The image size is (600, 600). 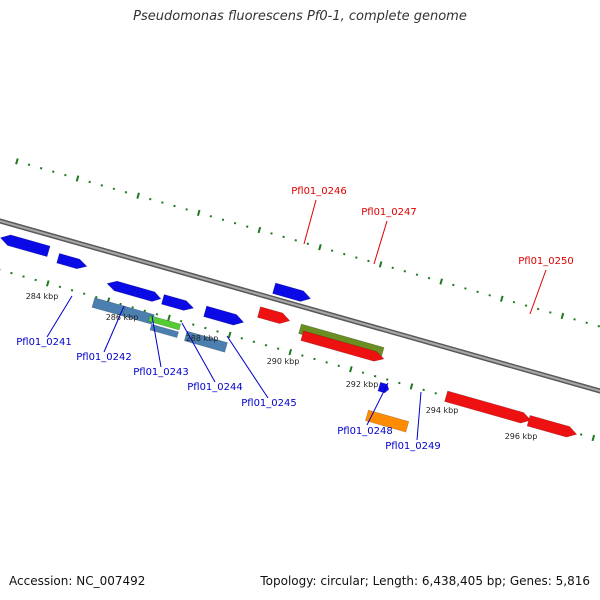 I want to click on gene-label: Pfl01_0247, so click(x=389, y=212).